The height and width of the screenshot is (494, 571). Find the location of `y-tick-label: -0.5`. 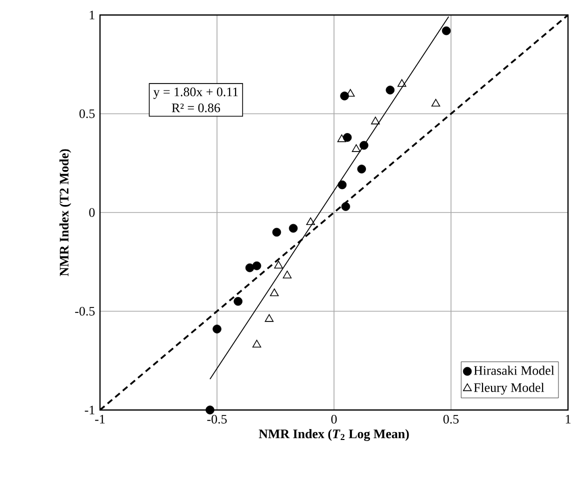

y-tick-label: -0.5 is located at coordinates (85, 311).